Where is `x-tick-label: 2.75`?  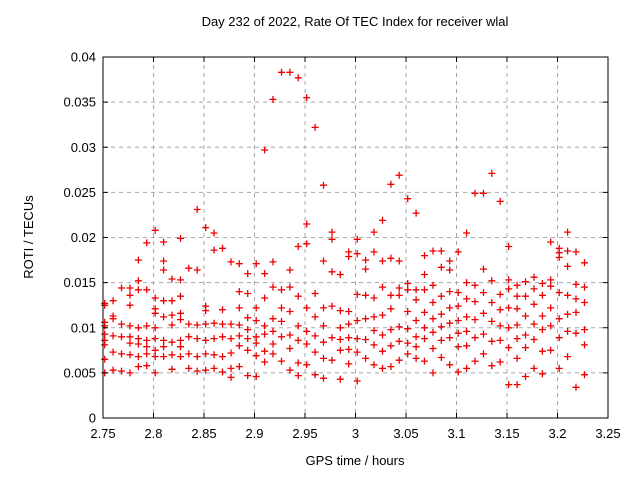
x-tick-label: 2.75 is located at coordinates (102, 433).